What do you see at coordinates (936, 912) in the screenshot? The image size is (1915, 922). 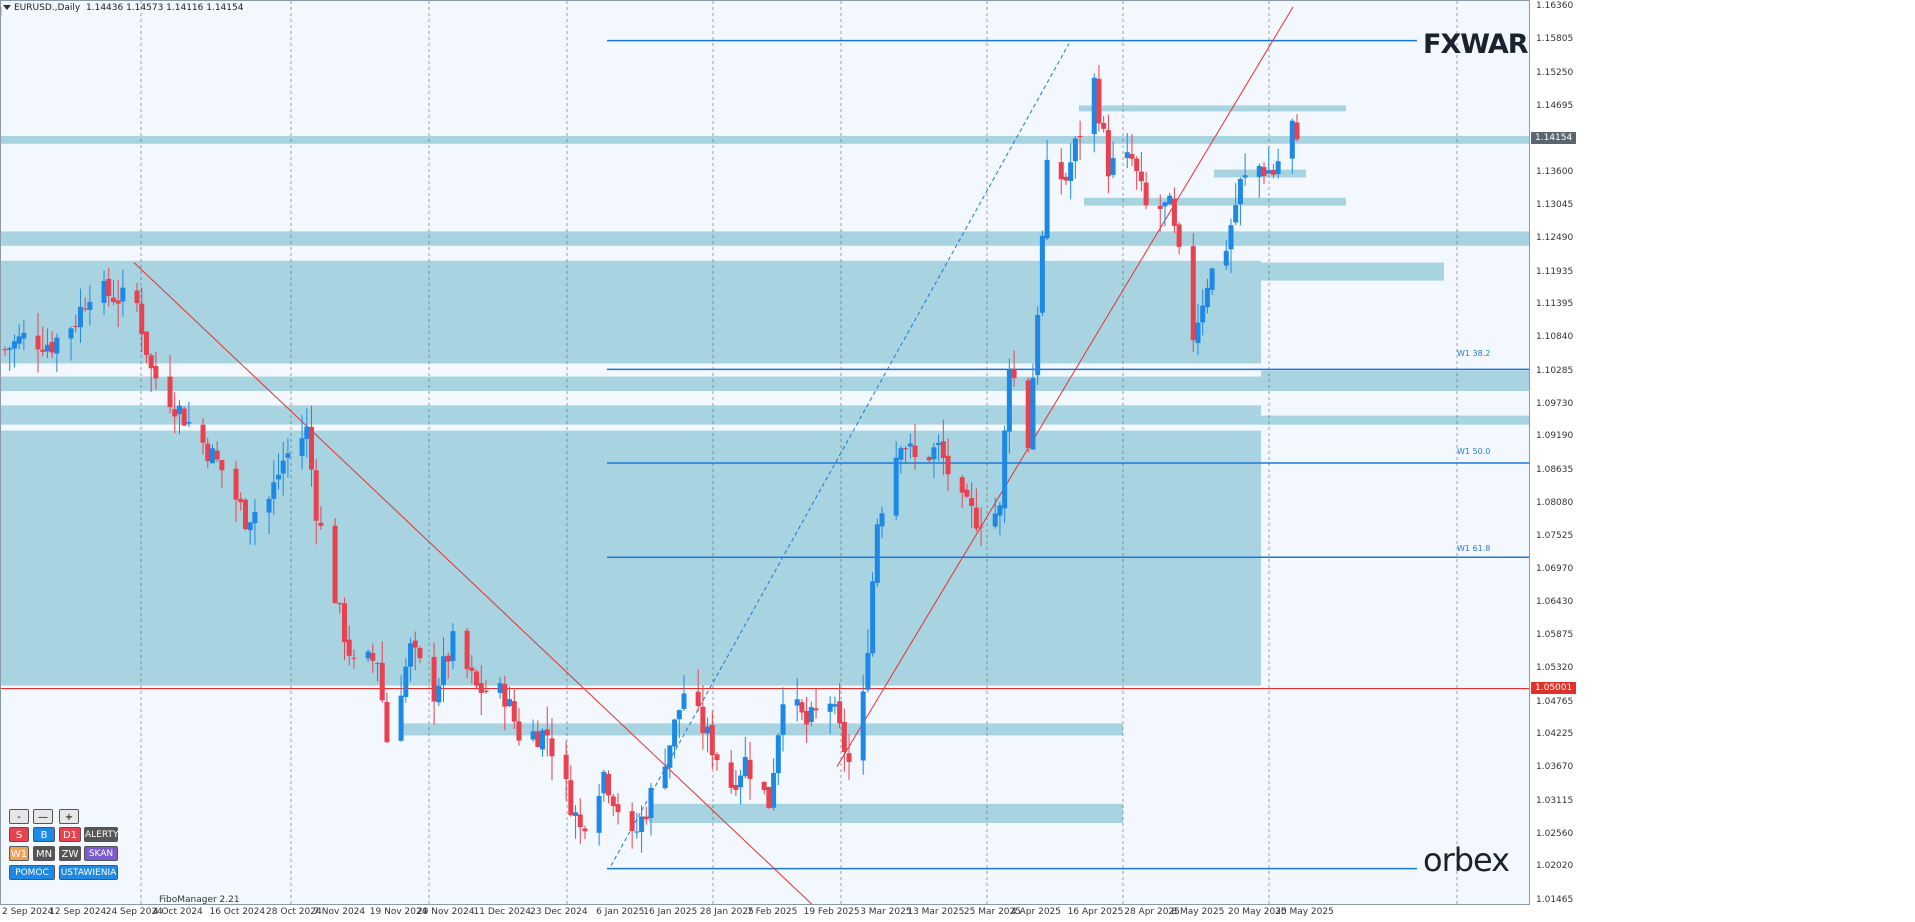 I see `date-tick-label: 13 Mar 2025` at bounding box center [936, 912].